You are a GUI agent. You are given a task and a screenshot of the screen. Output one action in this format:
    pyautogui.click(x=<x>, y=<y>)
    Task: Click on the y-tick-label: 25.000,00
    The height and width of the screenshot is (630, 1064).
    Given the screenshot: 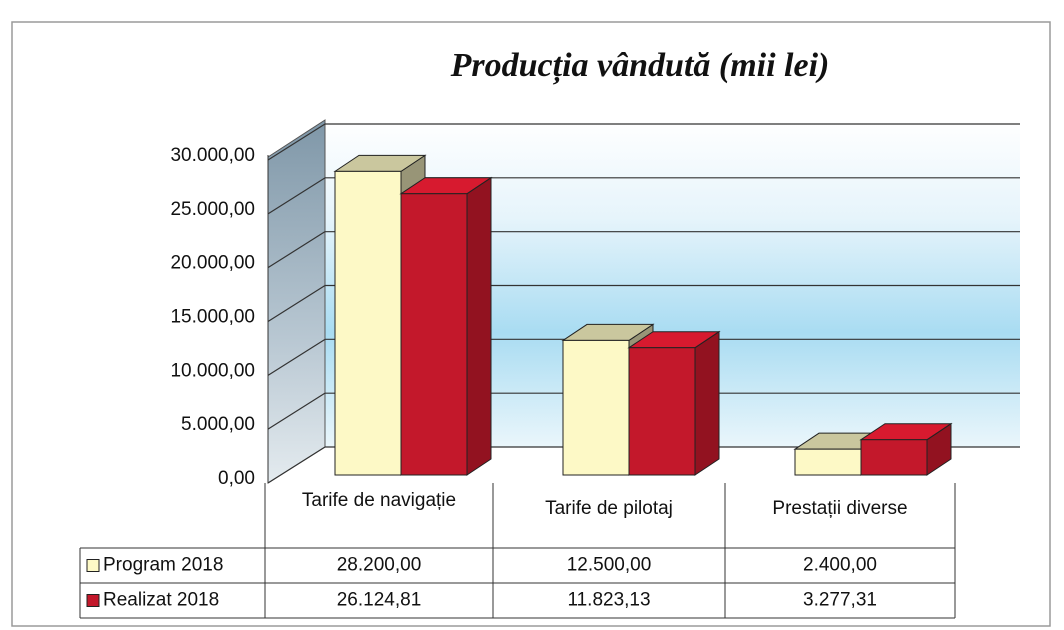 What is the action you would take?
    pyautogui.click(x=212, y=209)
    